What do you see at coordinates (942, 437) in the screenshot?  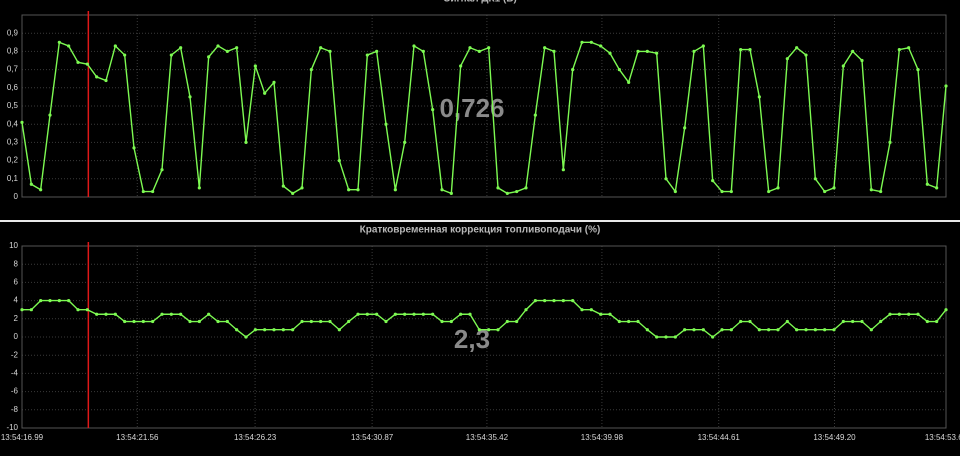 I see `x-tick-label: 13:54:53.62` at bounding box center [942, 437].